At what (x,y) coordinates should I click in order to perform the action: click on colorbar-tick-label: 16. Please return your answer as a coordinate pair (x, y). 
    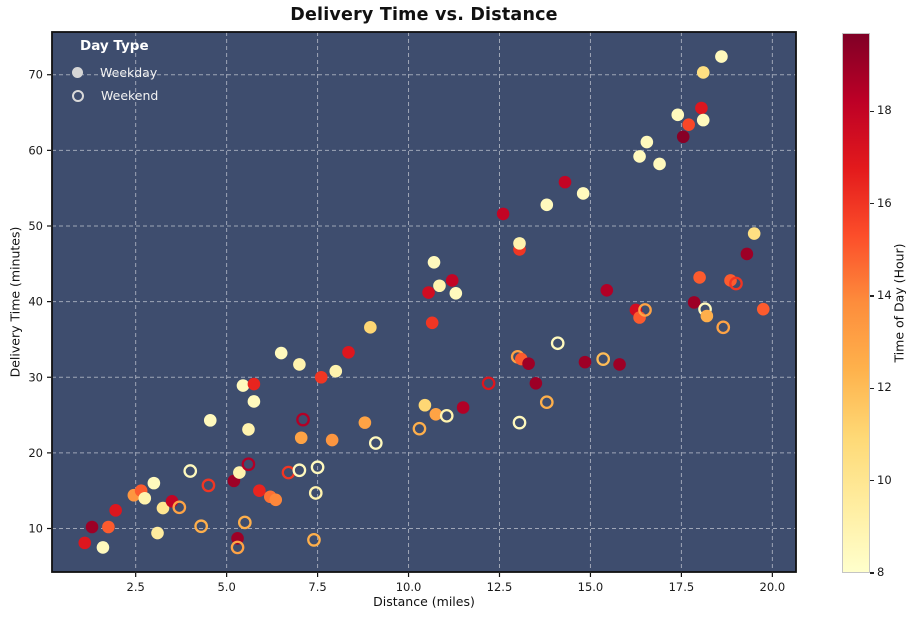
    Looking at the image, I should click on (884, 202).